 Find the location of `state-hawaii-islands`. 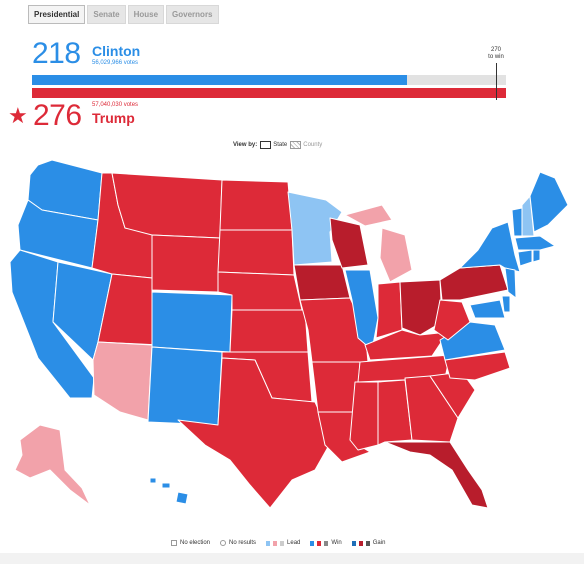

state-hawaii-islands is located at coordinates (160, 483).